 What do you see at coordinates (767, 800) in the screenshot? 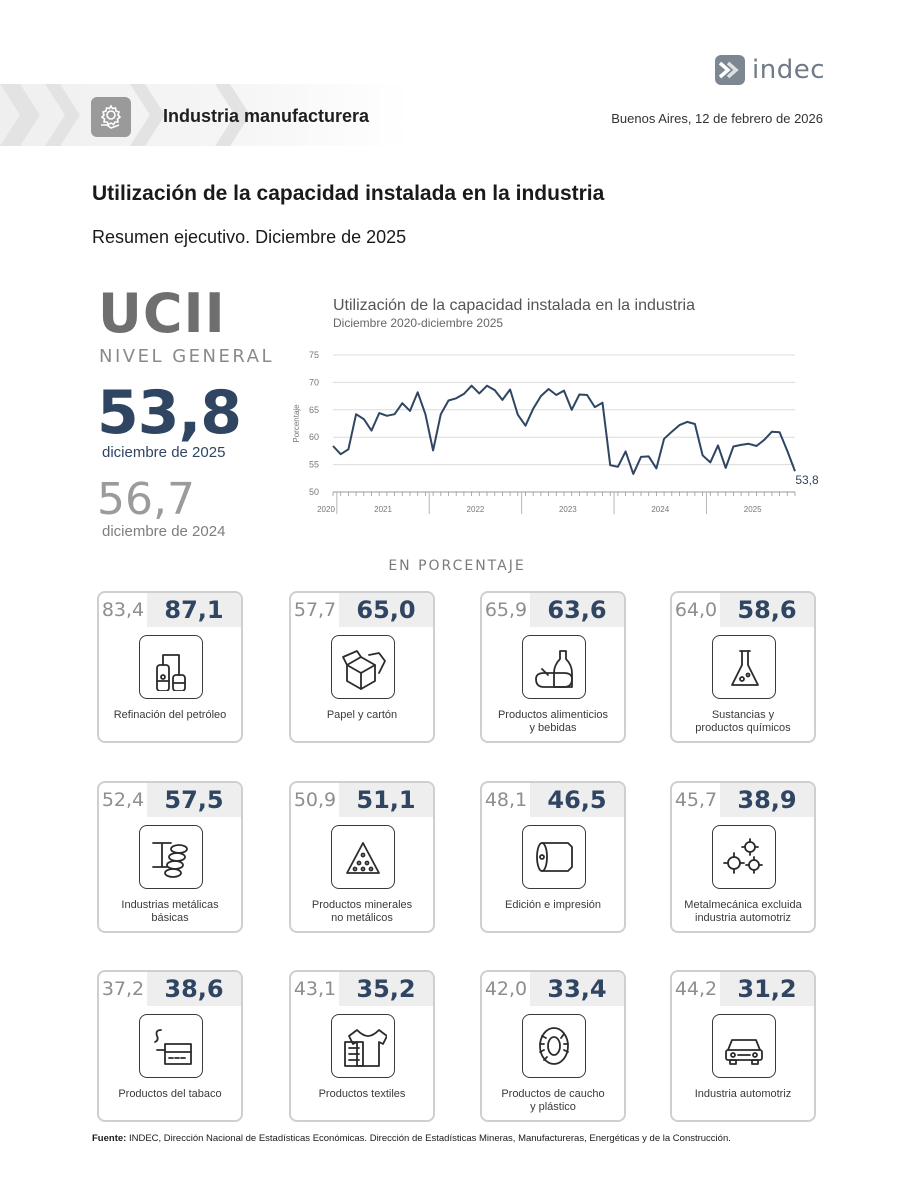
I see `card-current-value: 38,9` at bounding box center [767, 800].